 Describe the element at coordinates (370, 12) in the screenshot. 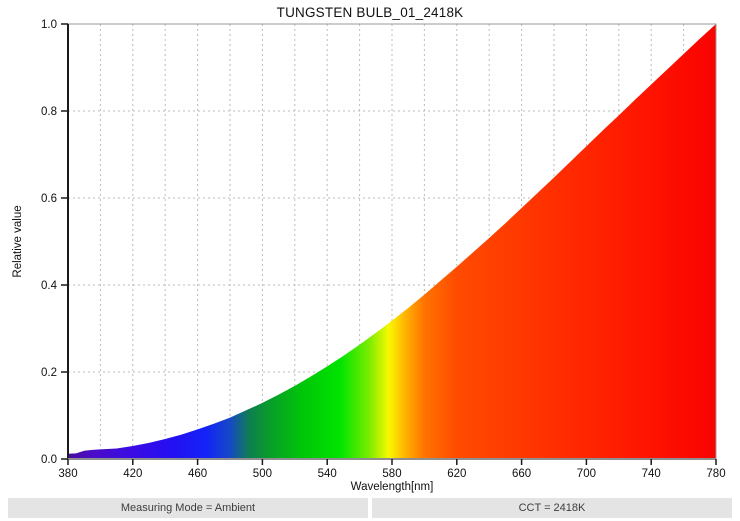

I see `chart-title: TUNGSTEN BULB_01_2418K` at that location.